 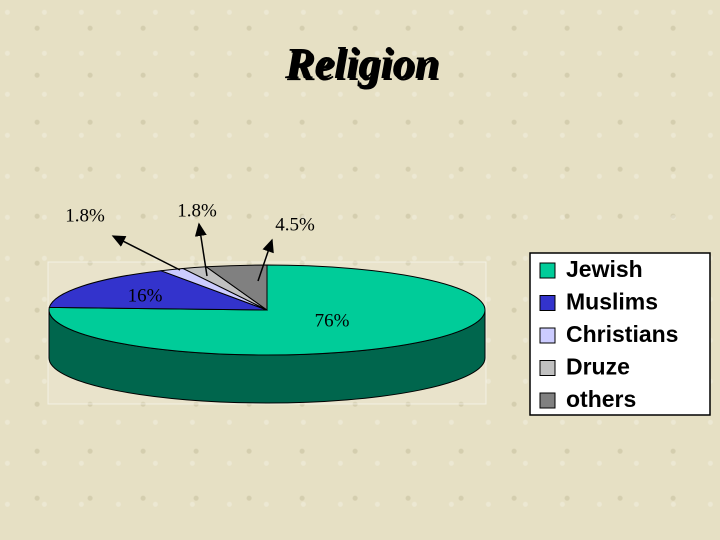 What do you see at coordinates (601, 399) in the screenshot?
I see `legend-label: others` at bounding box center [601, 399].